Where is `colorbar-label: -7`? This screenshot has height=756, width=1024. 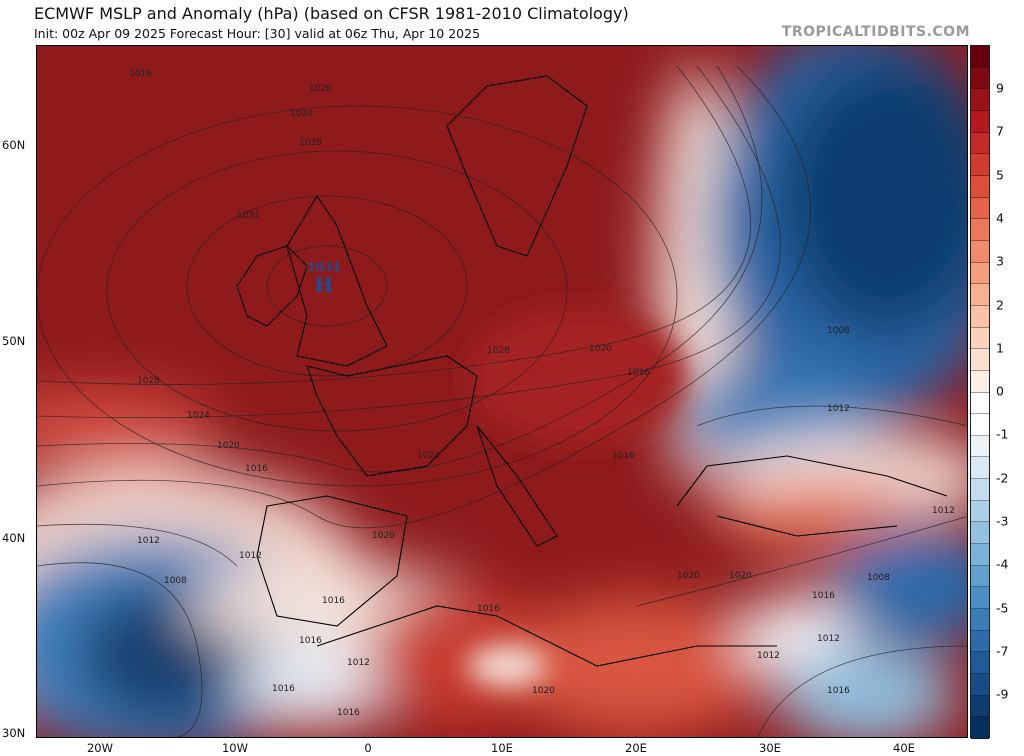 colorbar-label: -7 is located at coordinates (1002, 651).